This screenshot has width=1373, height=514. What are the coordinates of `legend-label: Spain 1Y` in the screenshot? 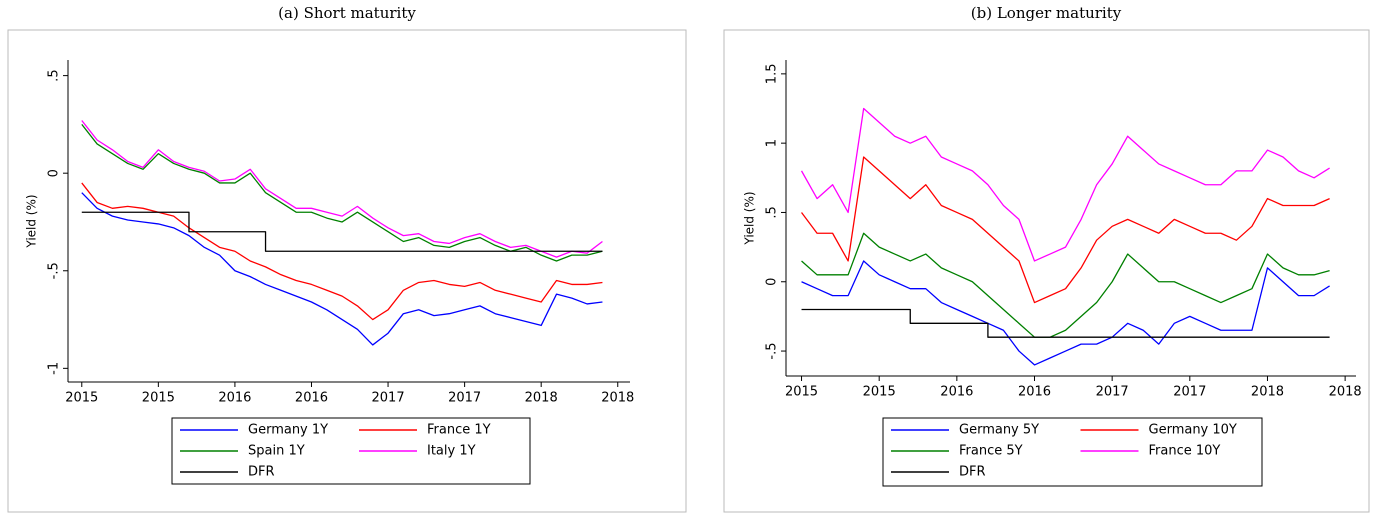 It's located at (276, 451).